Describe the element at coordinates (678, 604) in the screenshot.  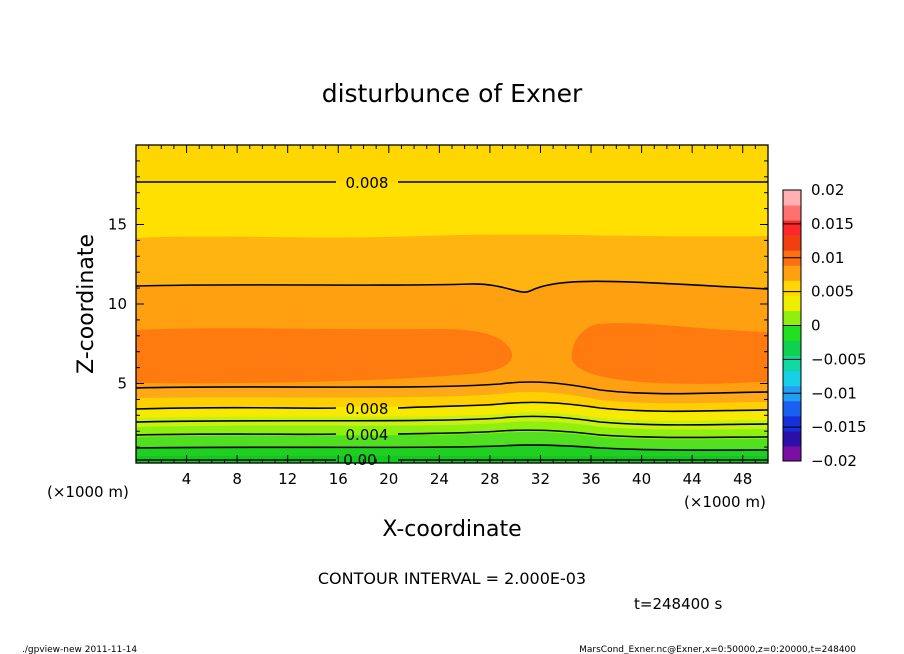
I see `time-label: t=248400 s` at that location.